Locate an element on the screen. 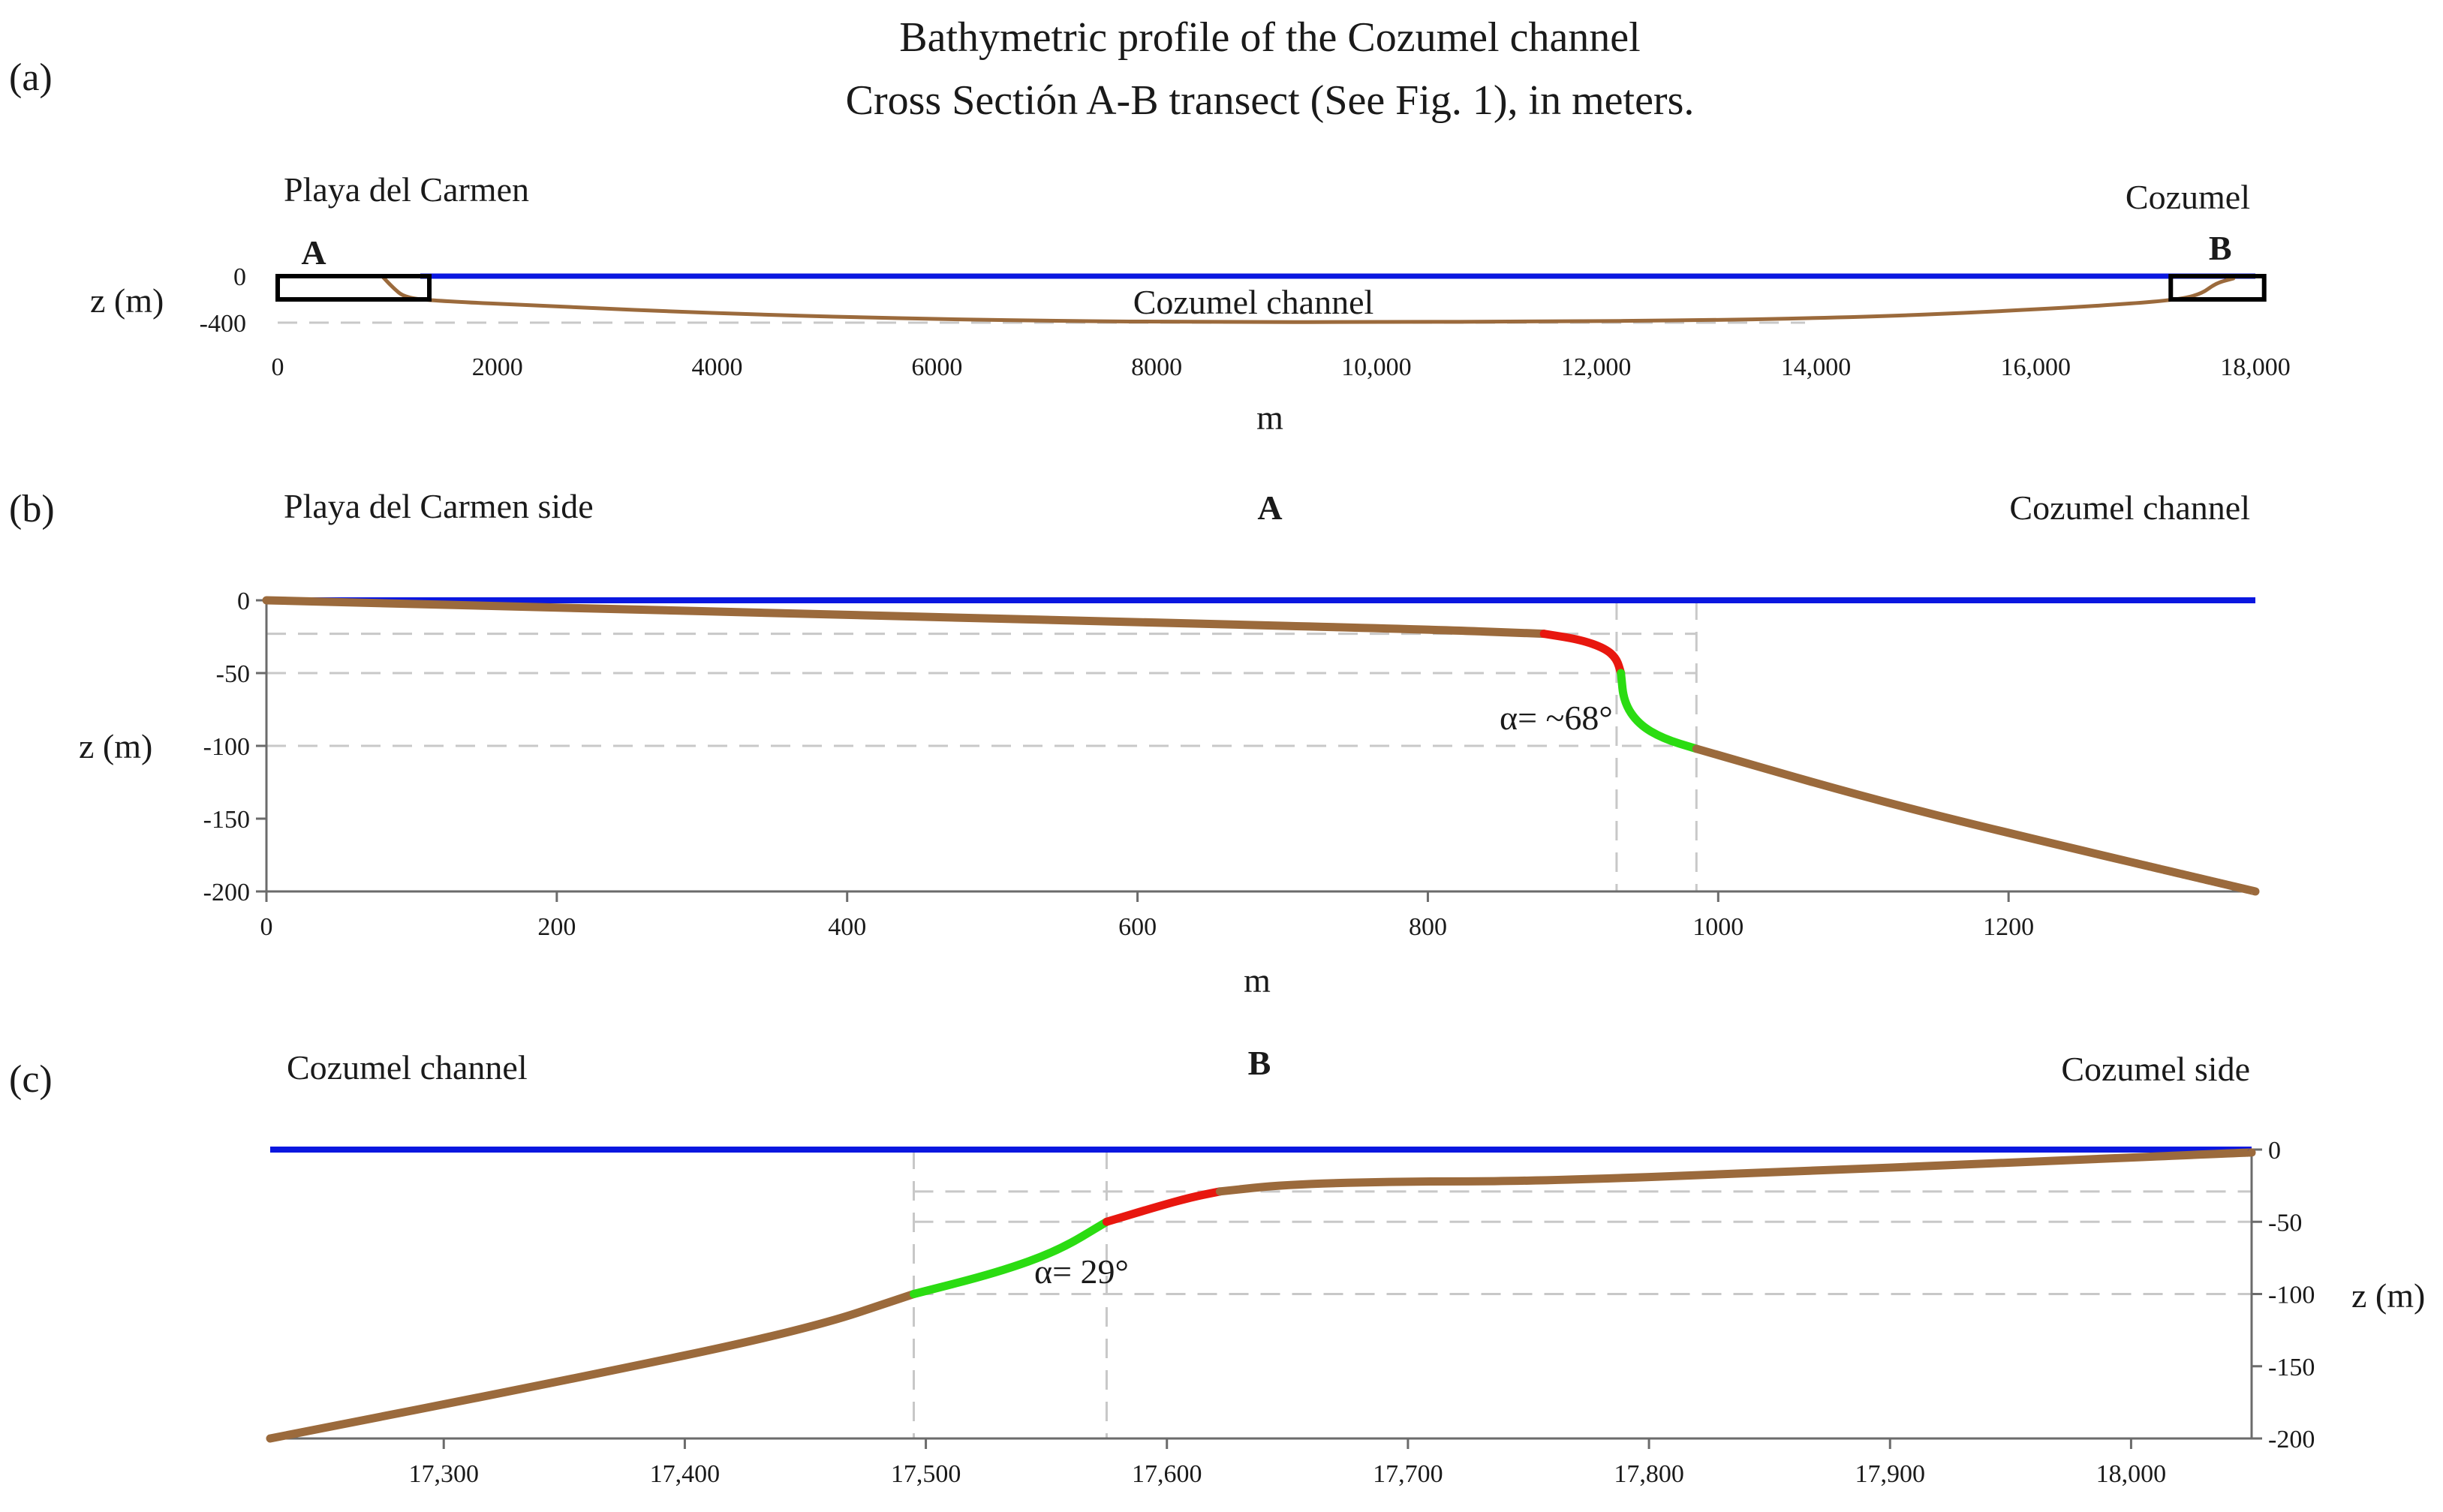 The image size is (2443, 1512). angle-annotation-c: α= 29° is located at coordinates (1081, 1272).